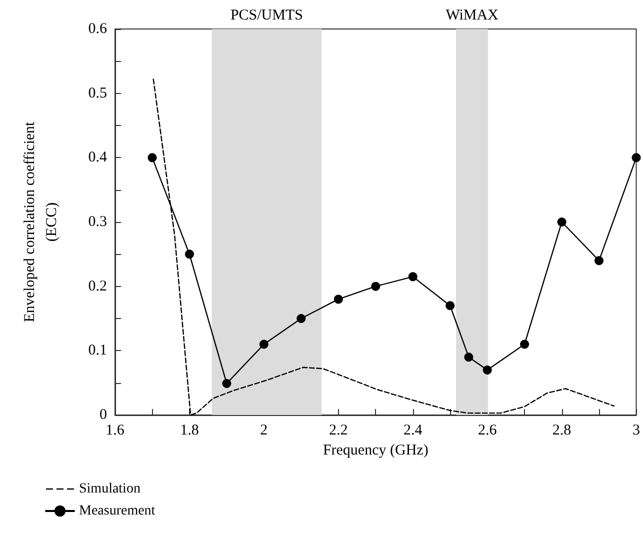 This screenshot has height=543, width=643. Describe the element at coordinates (472, 16) in the screenshot. I see `band-label: WiMAX` at that location.